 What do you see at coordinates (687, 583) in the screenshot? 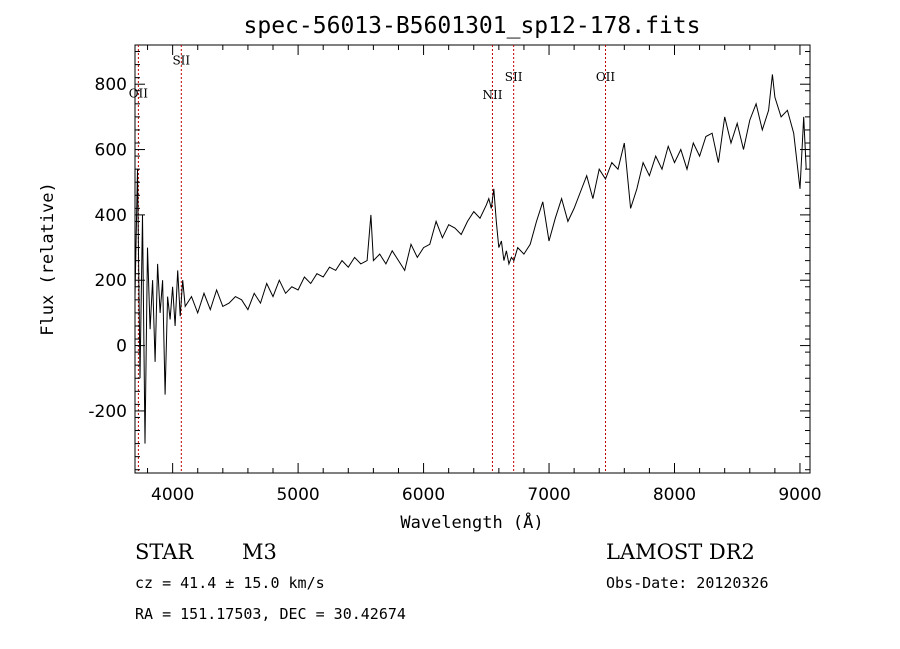
I see `obs-date: Obs-Date: 20120326` at bounding box center [687, 583].